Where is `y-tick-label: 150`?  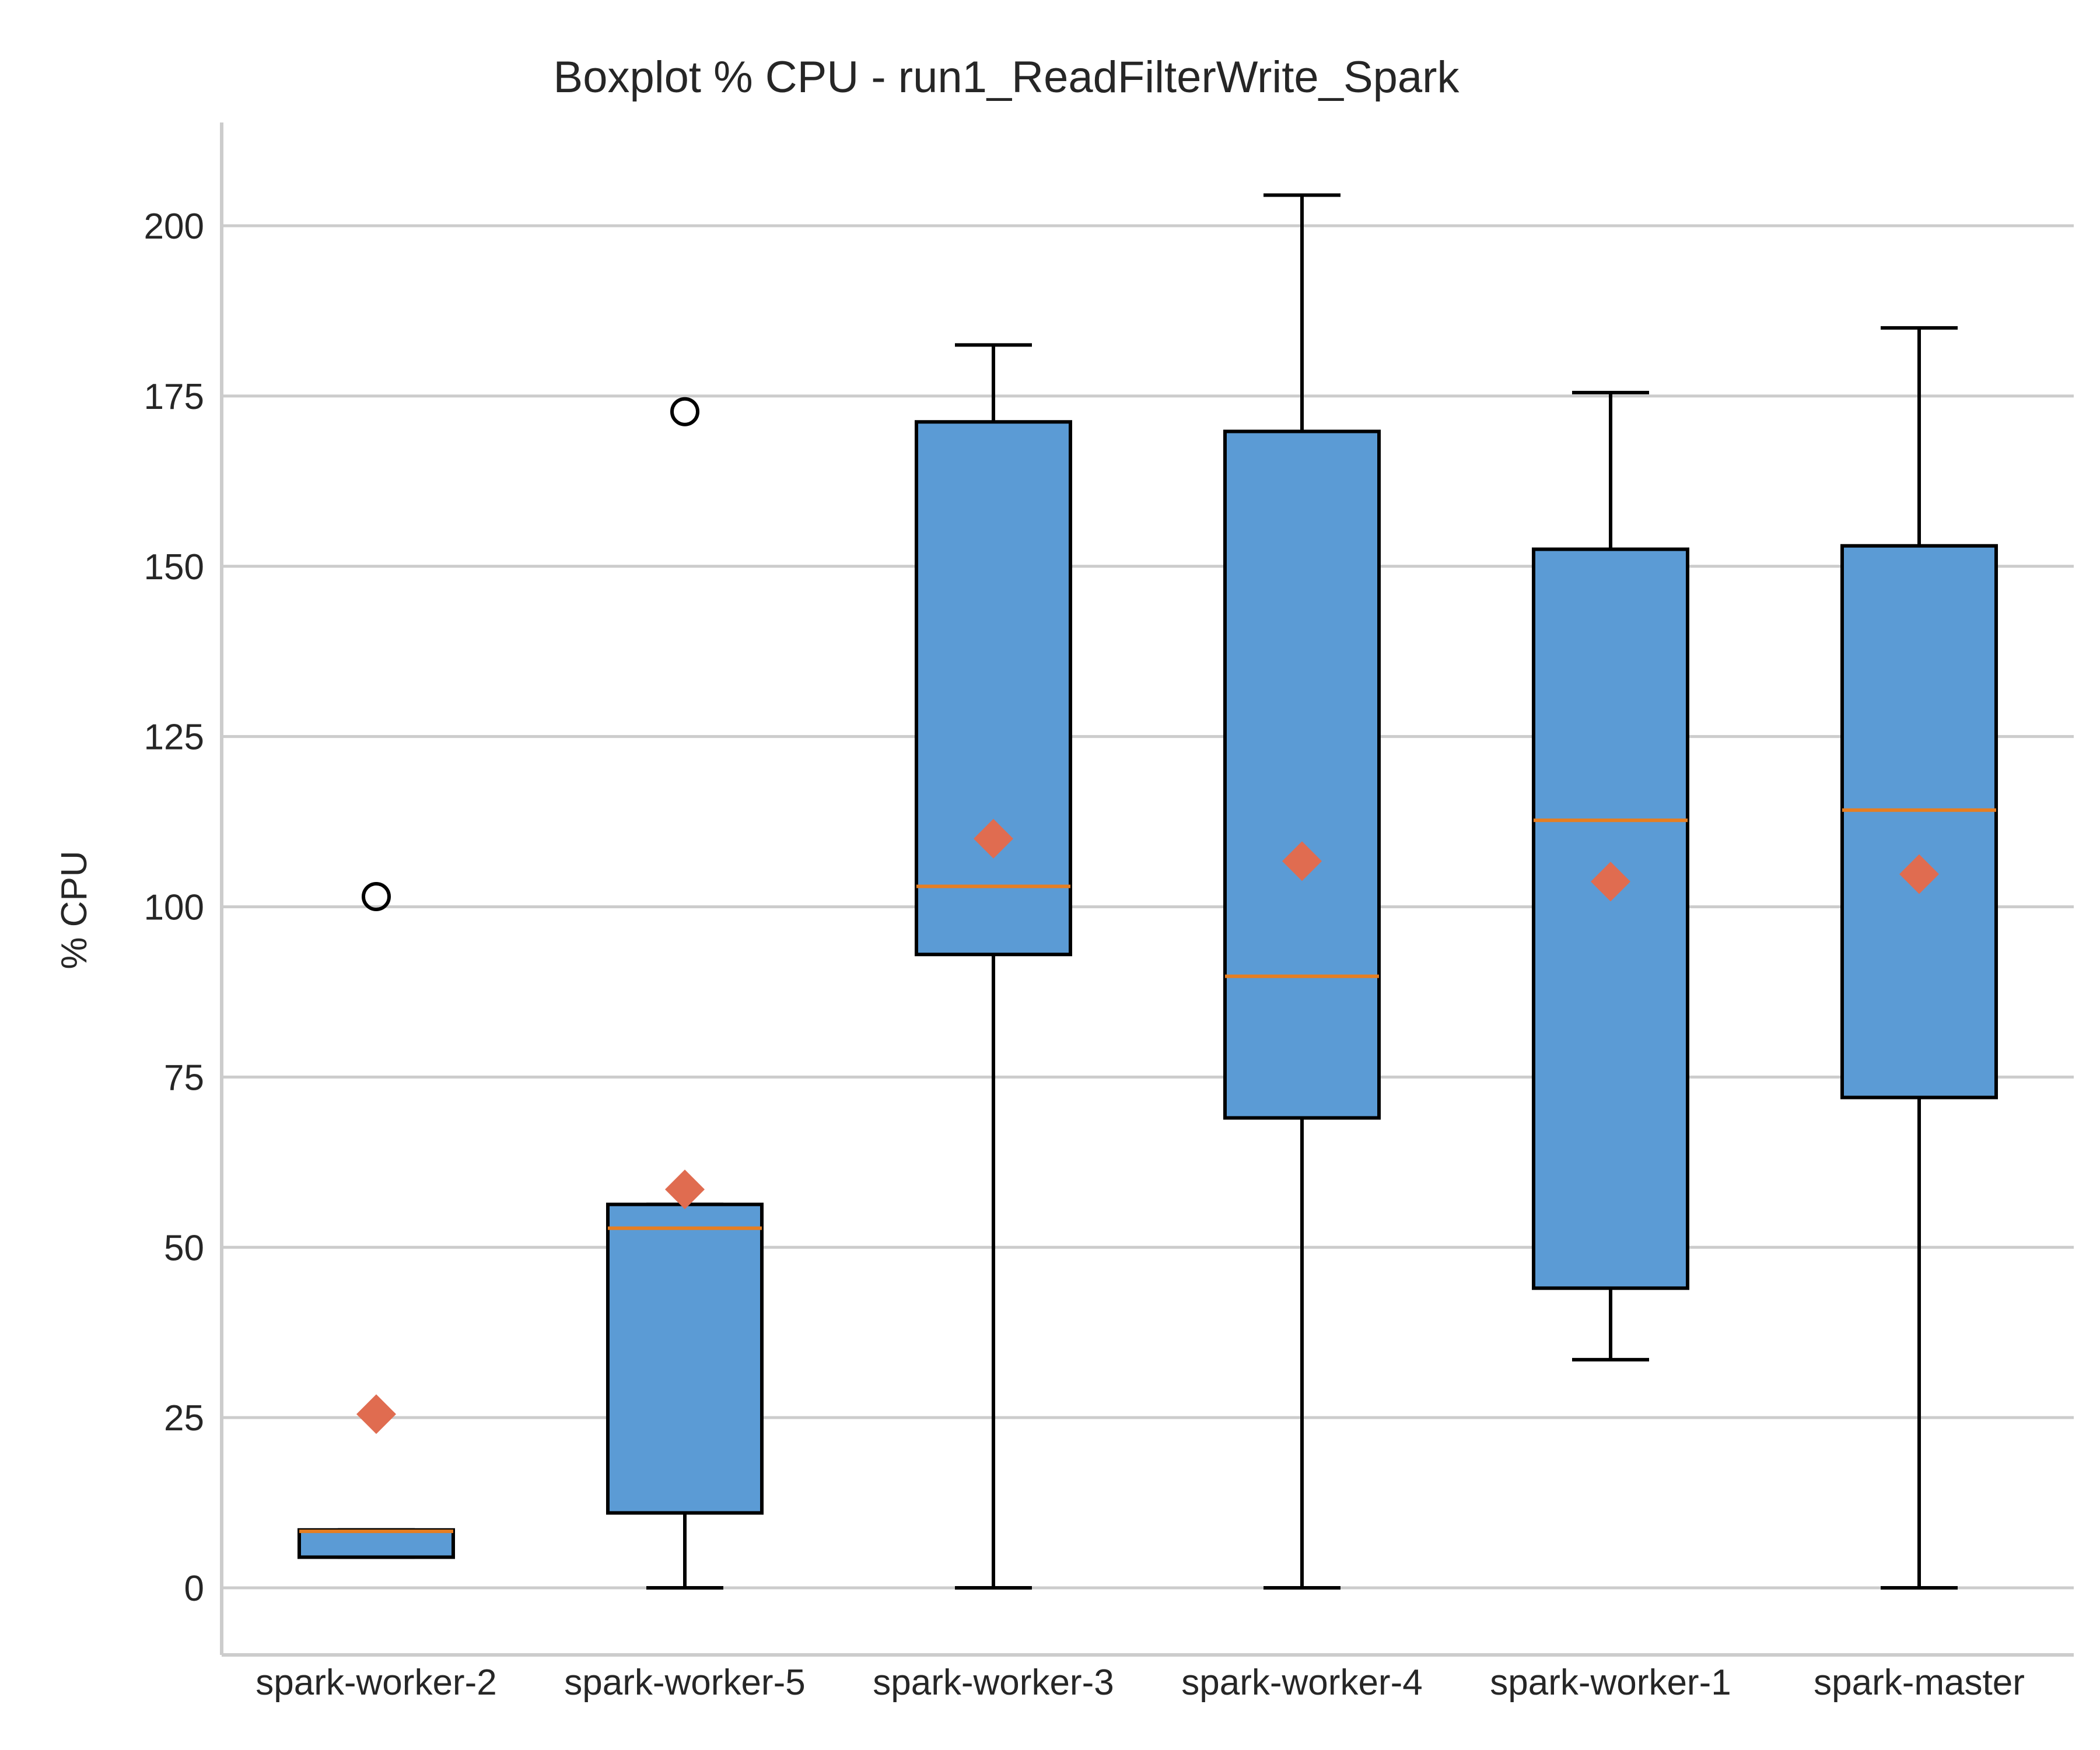
y-tick-label: 150 is located at coordinates (174, 567).